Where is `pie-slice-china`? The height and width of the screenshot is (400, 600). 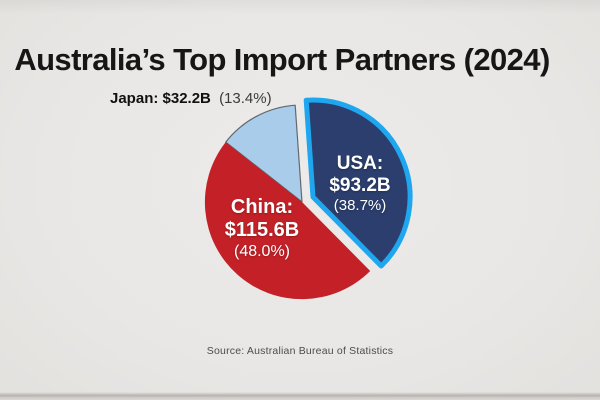
pie-slice-china is located at coordinates (287, 221).